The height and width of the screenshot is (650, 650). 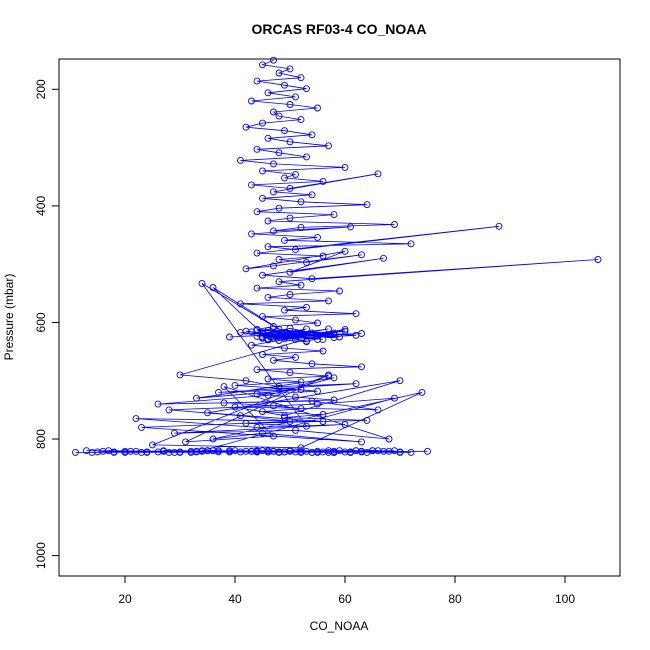 I want to click on y-axis: 200 400 600 800 1000, so click(x=47, y=324).